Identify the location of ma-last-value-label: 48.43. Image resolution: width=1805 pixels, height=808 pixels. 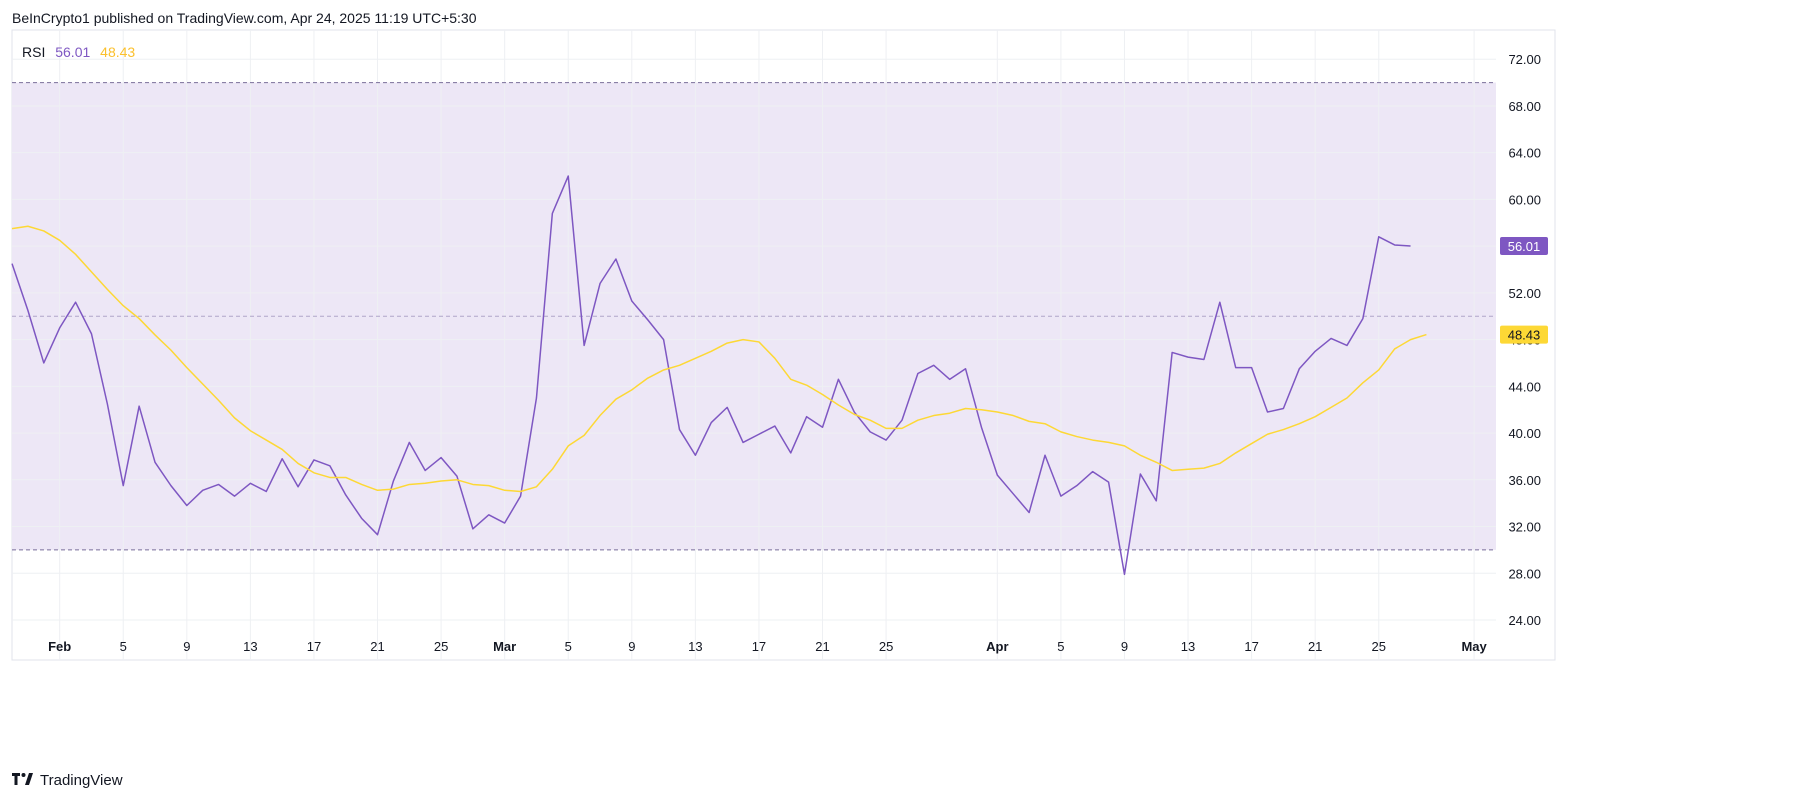
(1524, 335).